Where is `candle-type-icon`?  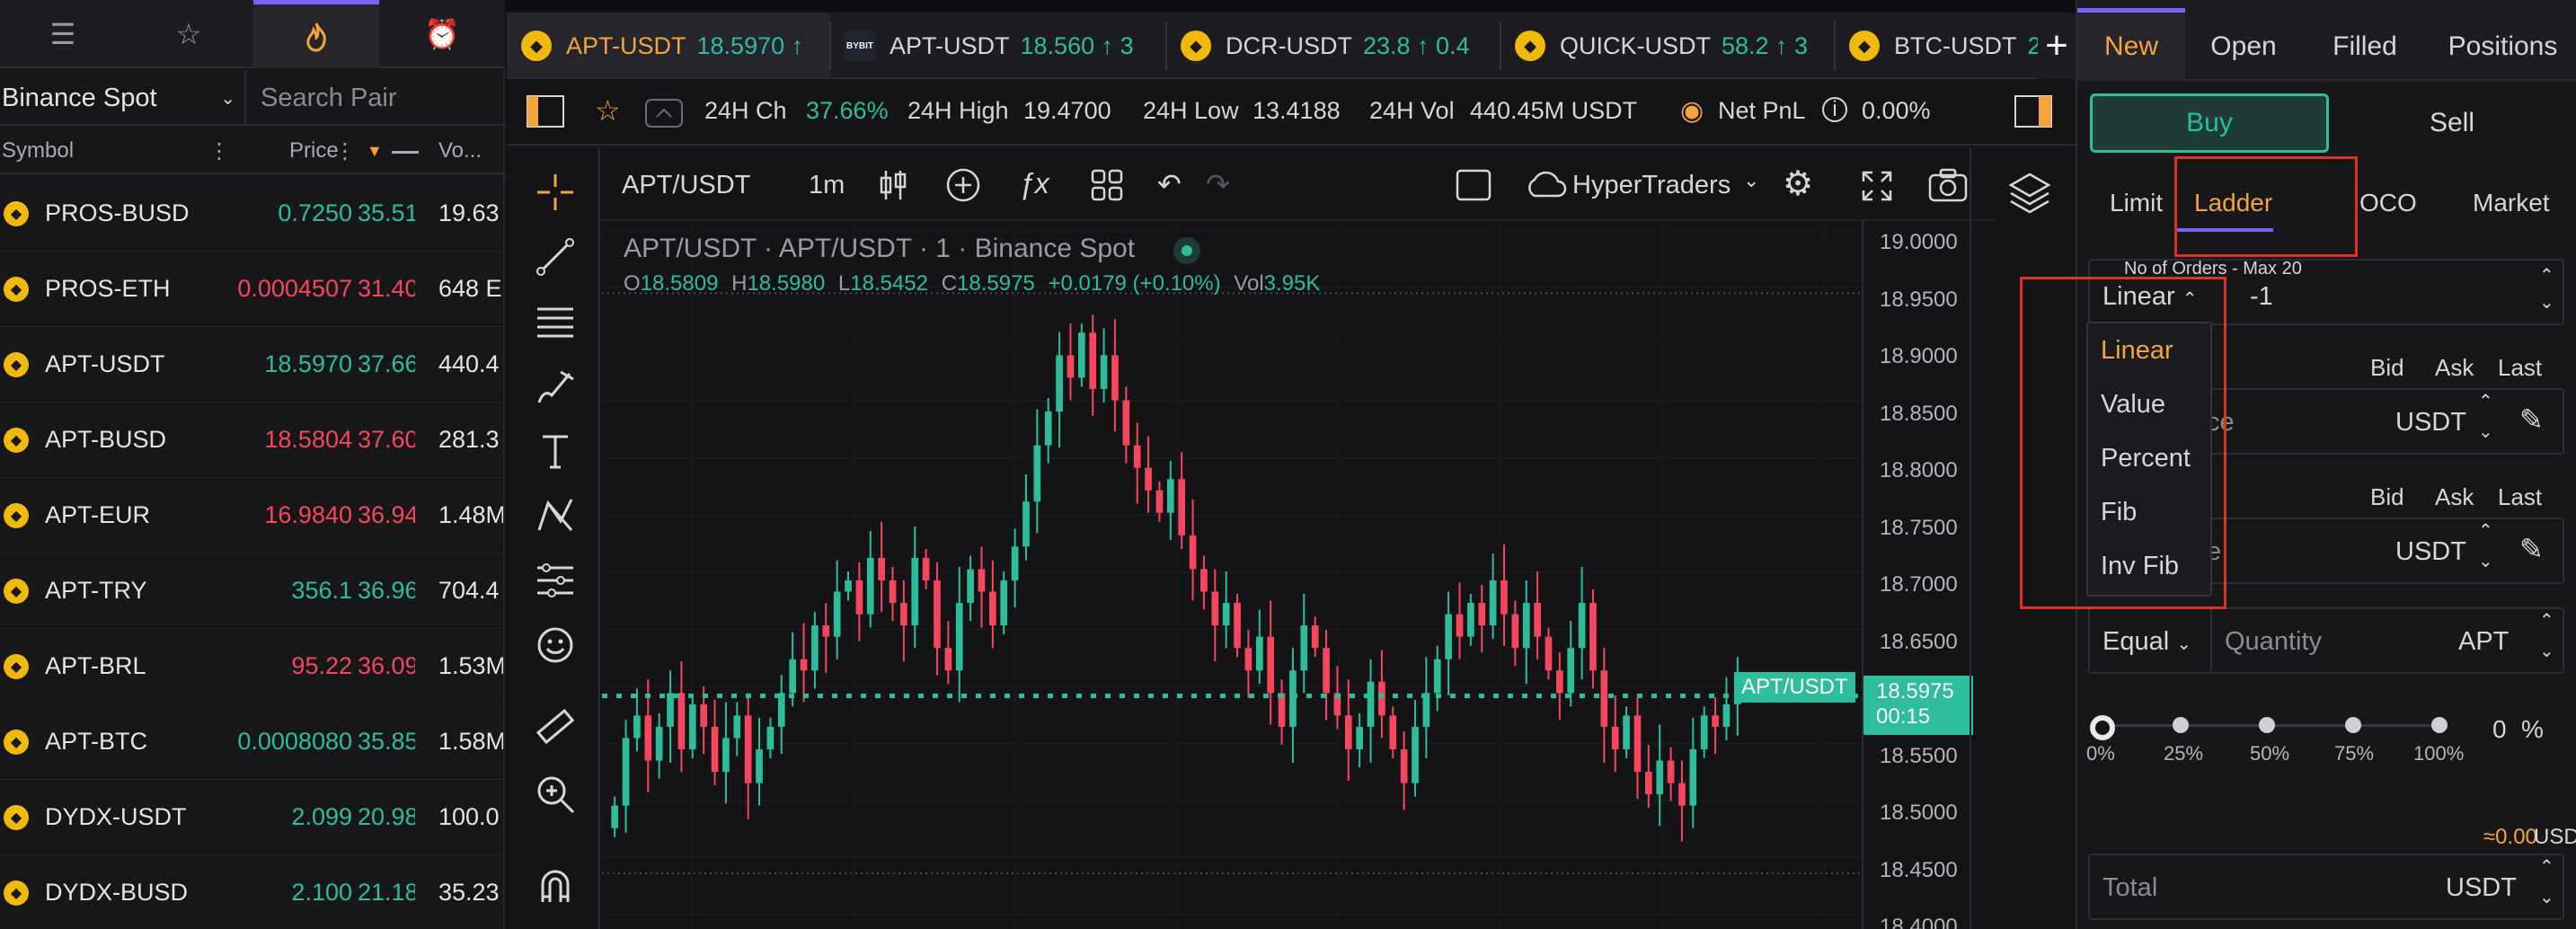
candle-type-icon is located at coordinates (893, 185).